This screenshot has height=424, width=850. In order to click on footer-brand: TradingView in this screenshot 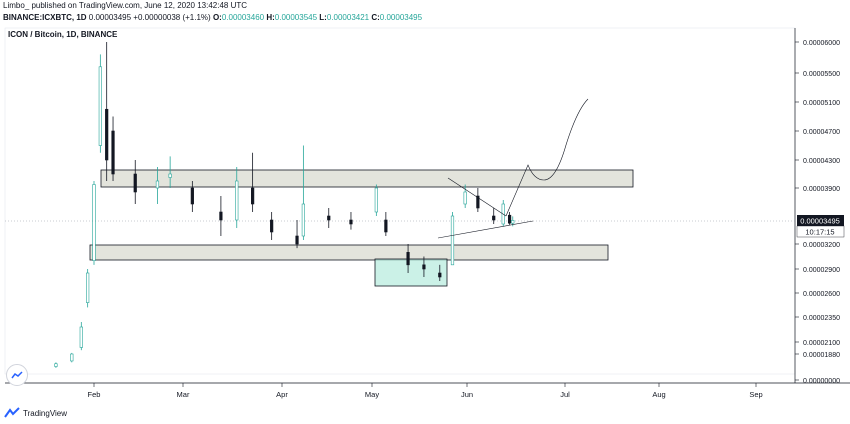, I will do `click(45, 413)`.